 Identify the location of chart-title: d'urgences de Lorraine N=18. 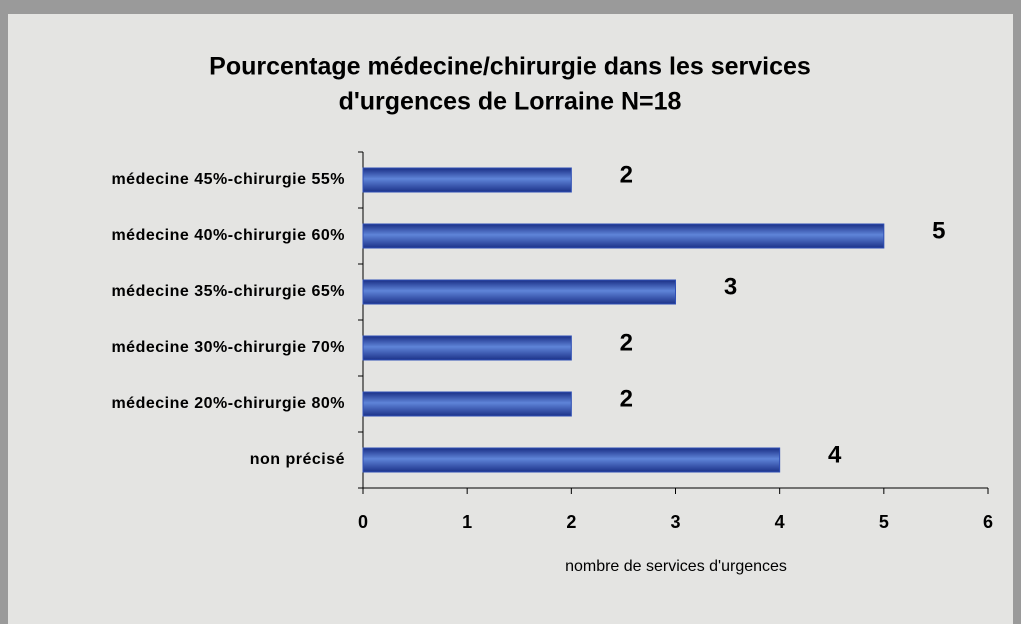
(510, 102).